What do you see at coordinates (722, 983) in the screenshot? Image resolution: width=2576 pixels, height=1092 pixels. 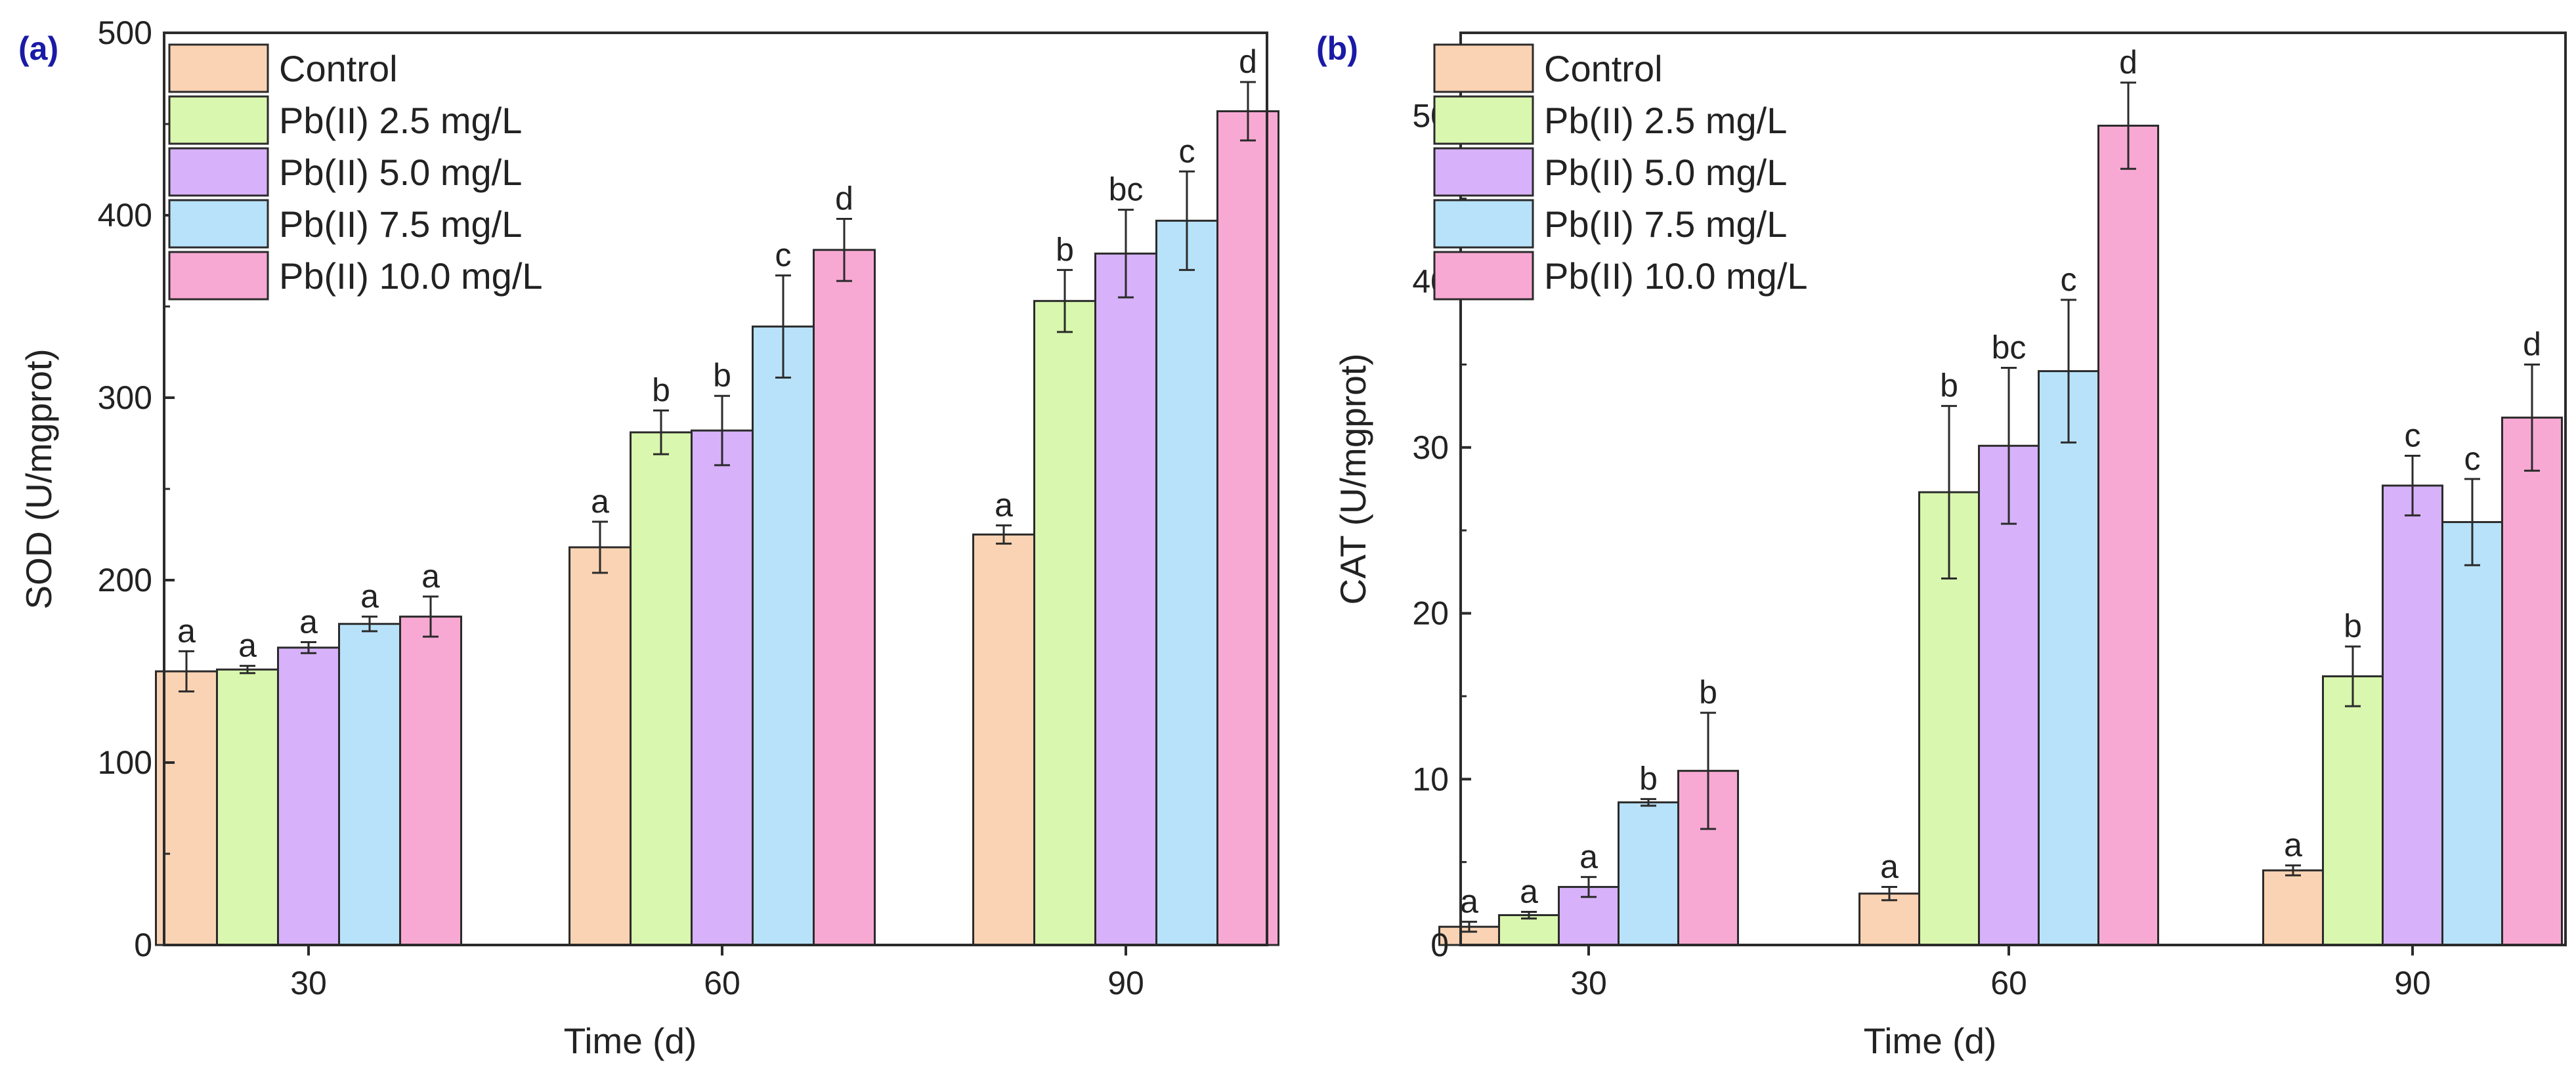 I see `panel-a-x-tick-label-60: 60` at bounding box center [722, 983].